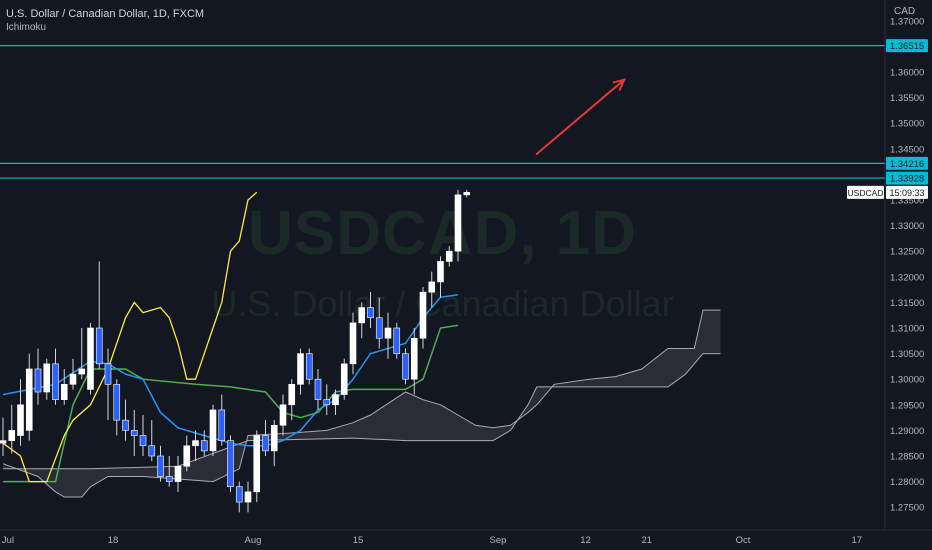 The image size is (932, 550). What do you see at coordinates (907, 457) in the screenshot?
I see `y-tick-label: 1.28500` at bounding box center [907, 457].